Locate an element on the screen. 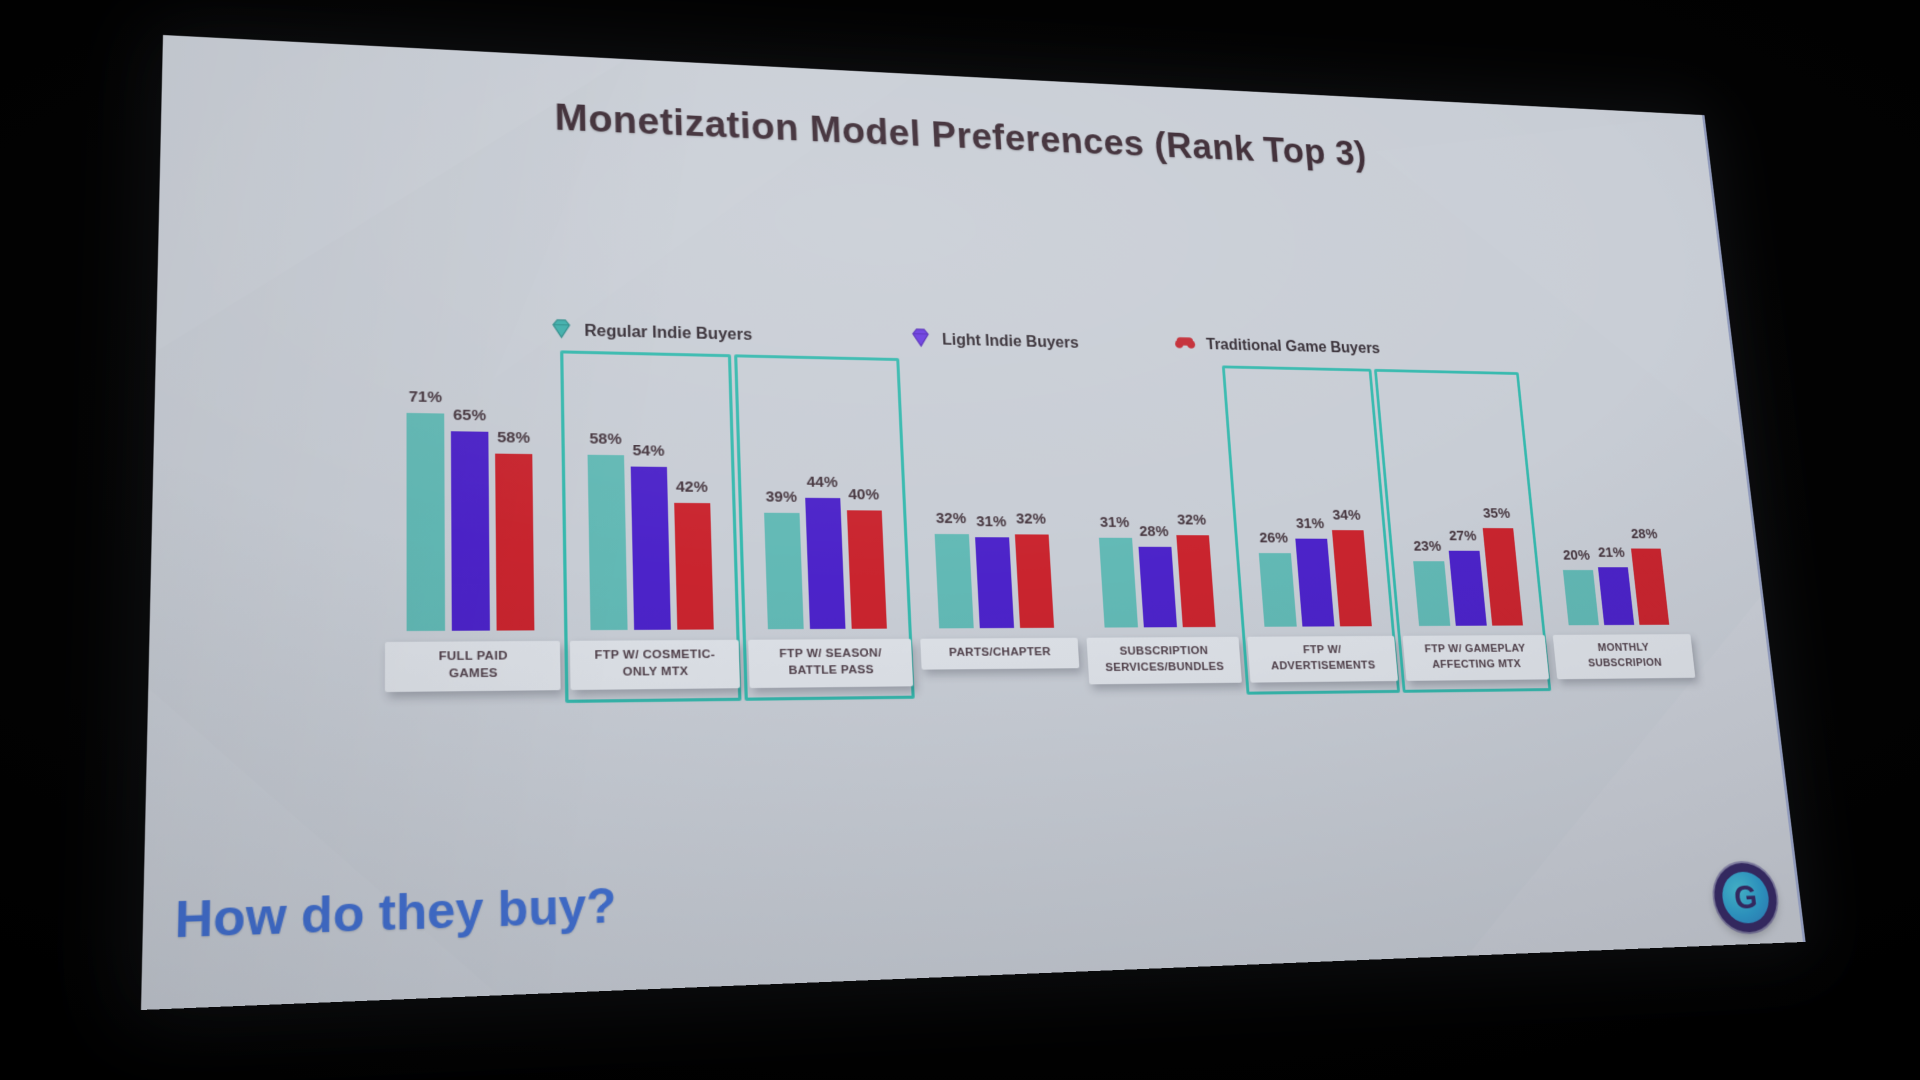 Image resolution: width=1920 pixels, height=1080 pixels. chart-group: 20% 21% 28% MONTHLY SUBSCRIPION is located at coordinates (1609, 531).